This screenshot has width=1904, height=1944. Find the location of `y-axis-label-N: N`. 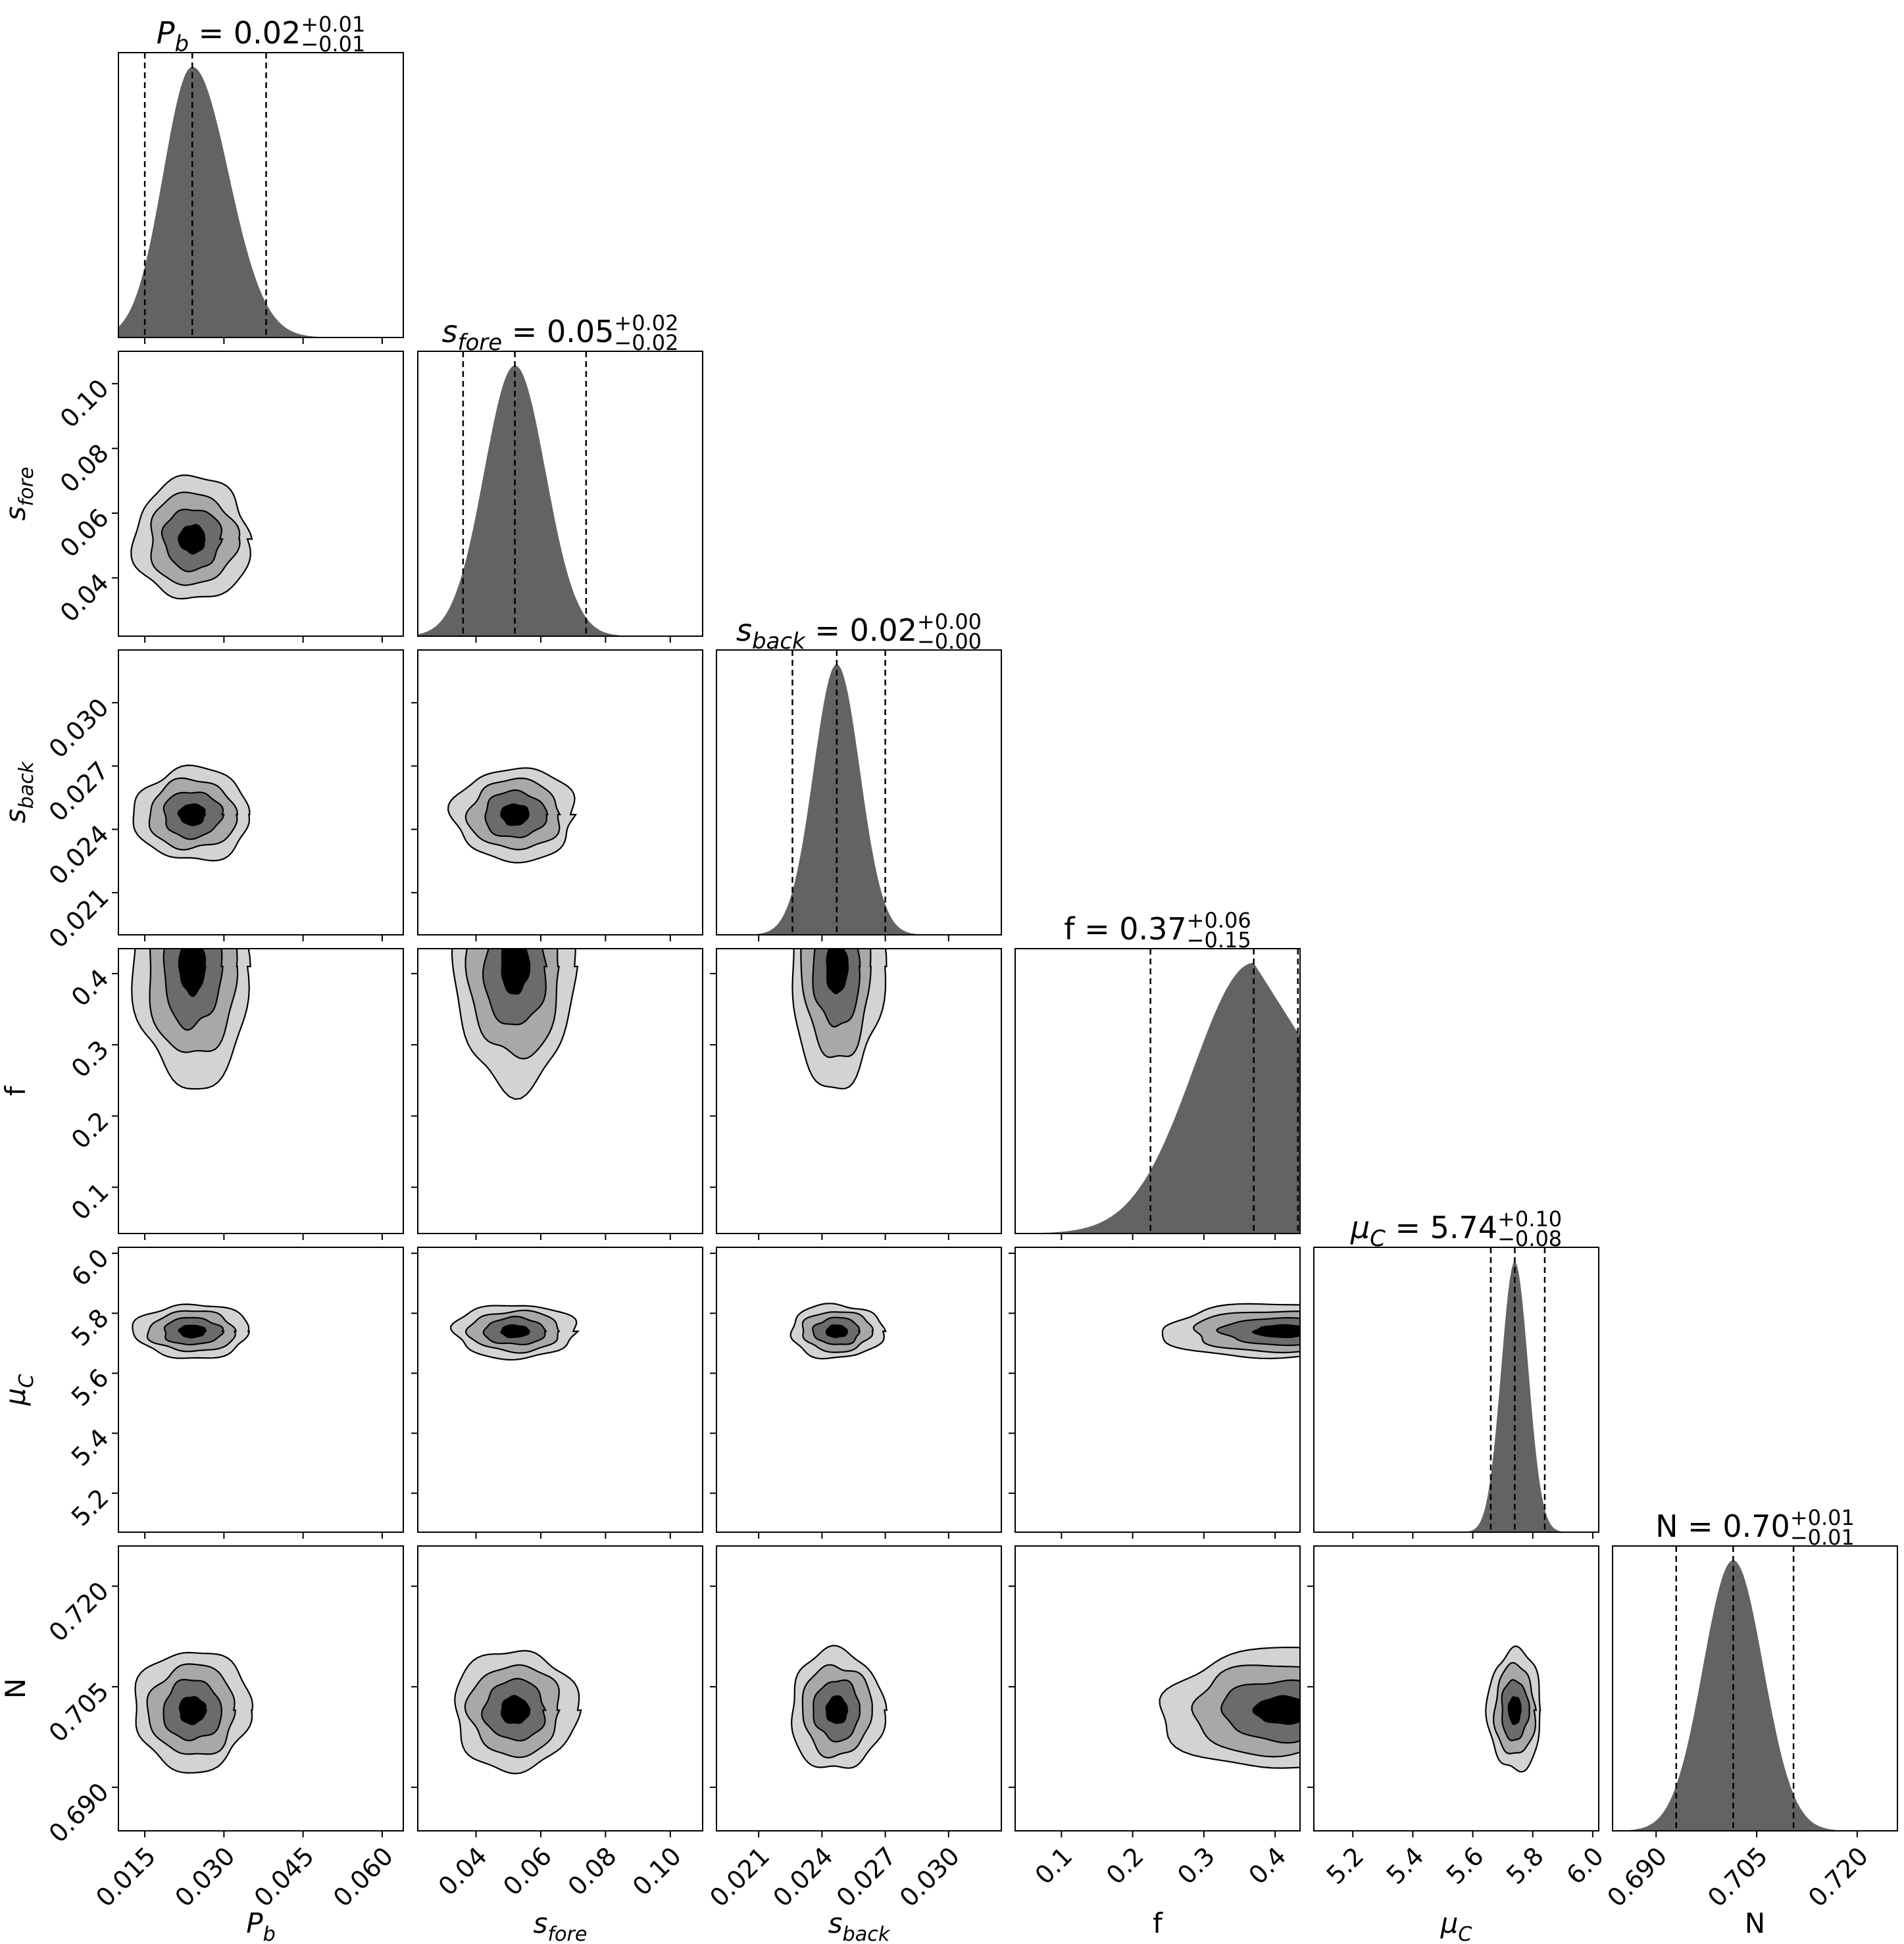

y-axis-label-N: N is located at coordinates (16, 1688).